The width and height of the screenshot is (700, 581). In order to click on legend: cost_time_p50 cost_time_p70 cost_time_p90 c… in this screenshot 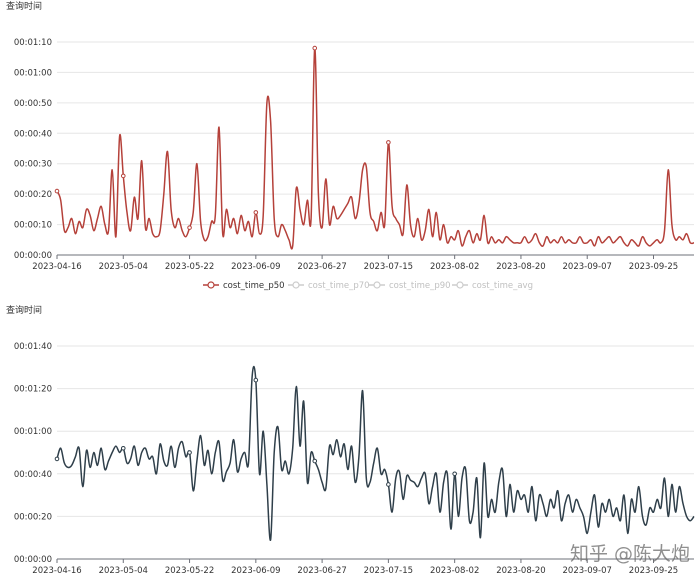, I will do `click(368, 286)`.